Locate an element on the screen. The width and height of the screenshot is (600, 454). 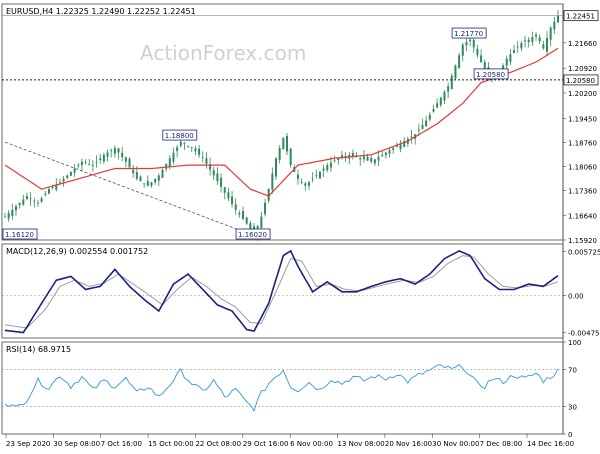
macd-tick-label: 0.005725 is located at coordinates (584, 253).